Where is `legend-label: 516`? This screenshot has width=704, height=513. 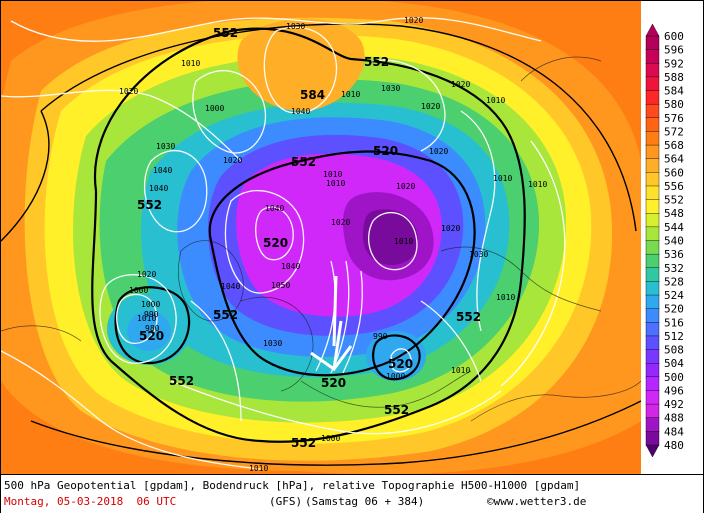
legend-label: 516 is located at coordinates (674, 322).